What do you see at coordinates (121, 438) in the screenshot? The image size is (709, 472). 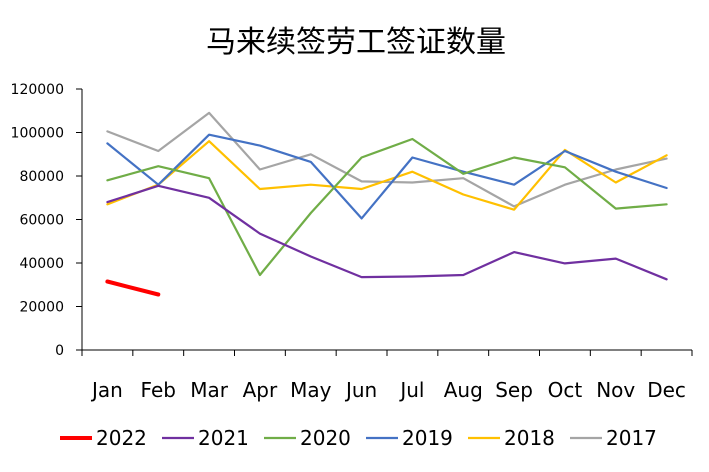 I see `legend-label-2022: 2022` at bounding box center [121, 438].